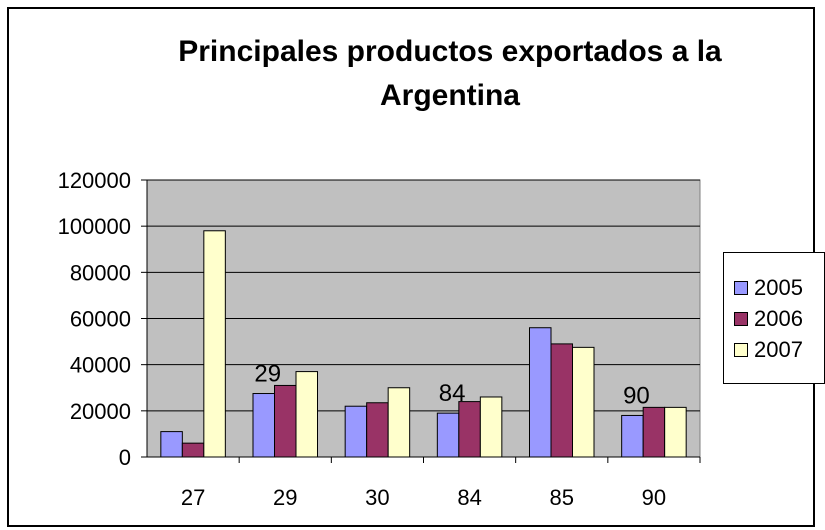  Describe the element at coordinates (452, 393) in the screenshot. I see `annotation-label: 84` at that location.